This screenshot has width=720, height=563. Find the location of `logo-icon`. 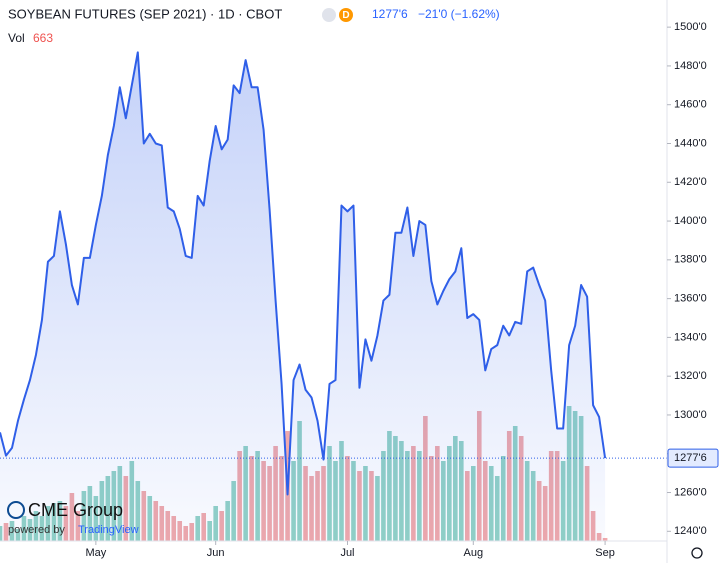

logo-icon is located at coordinates (16, 510).